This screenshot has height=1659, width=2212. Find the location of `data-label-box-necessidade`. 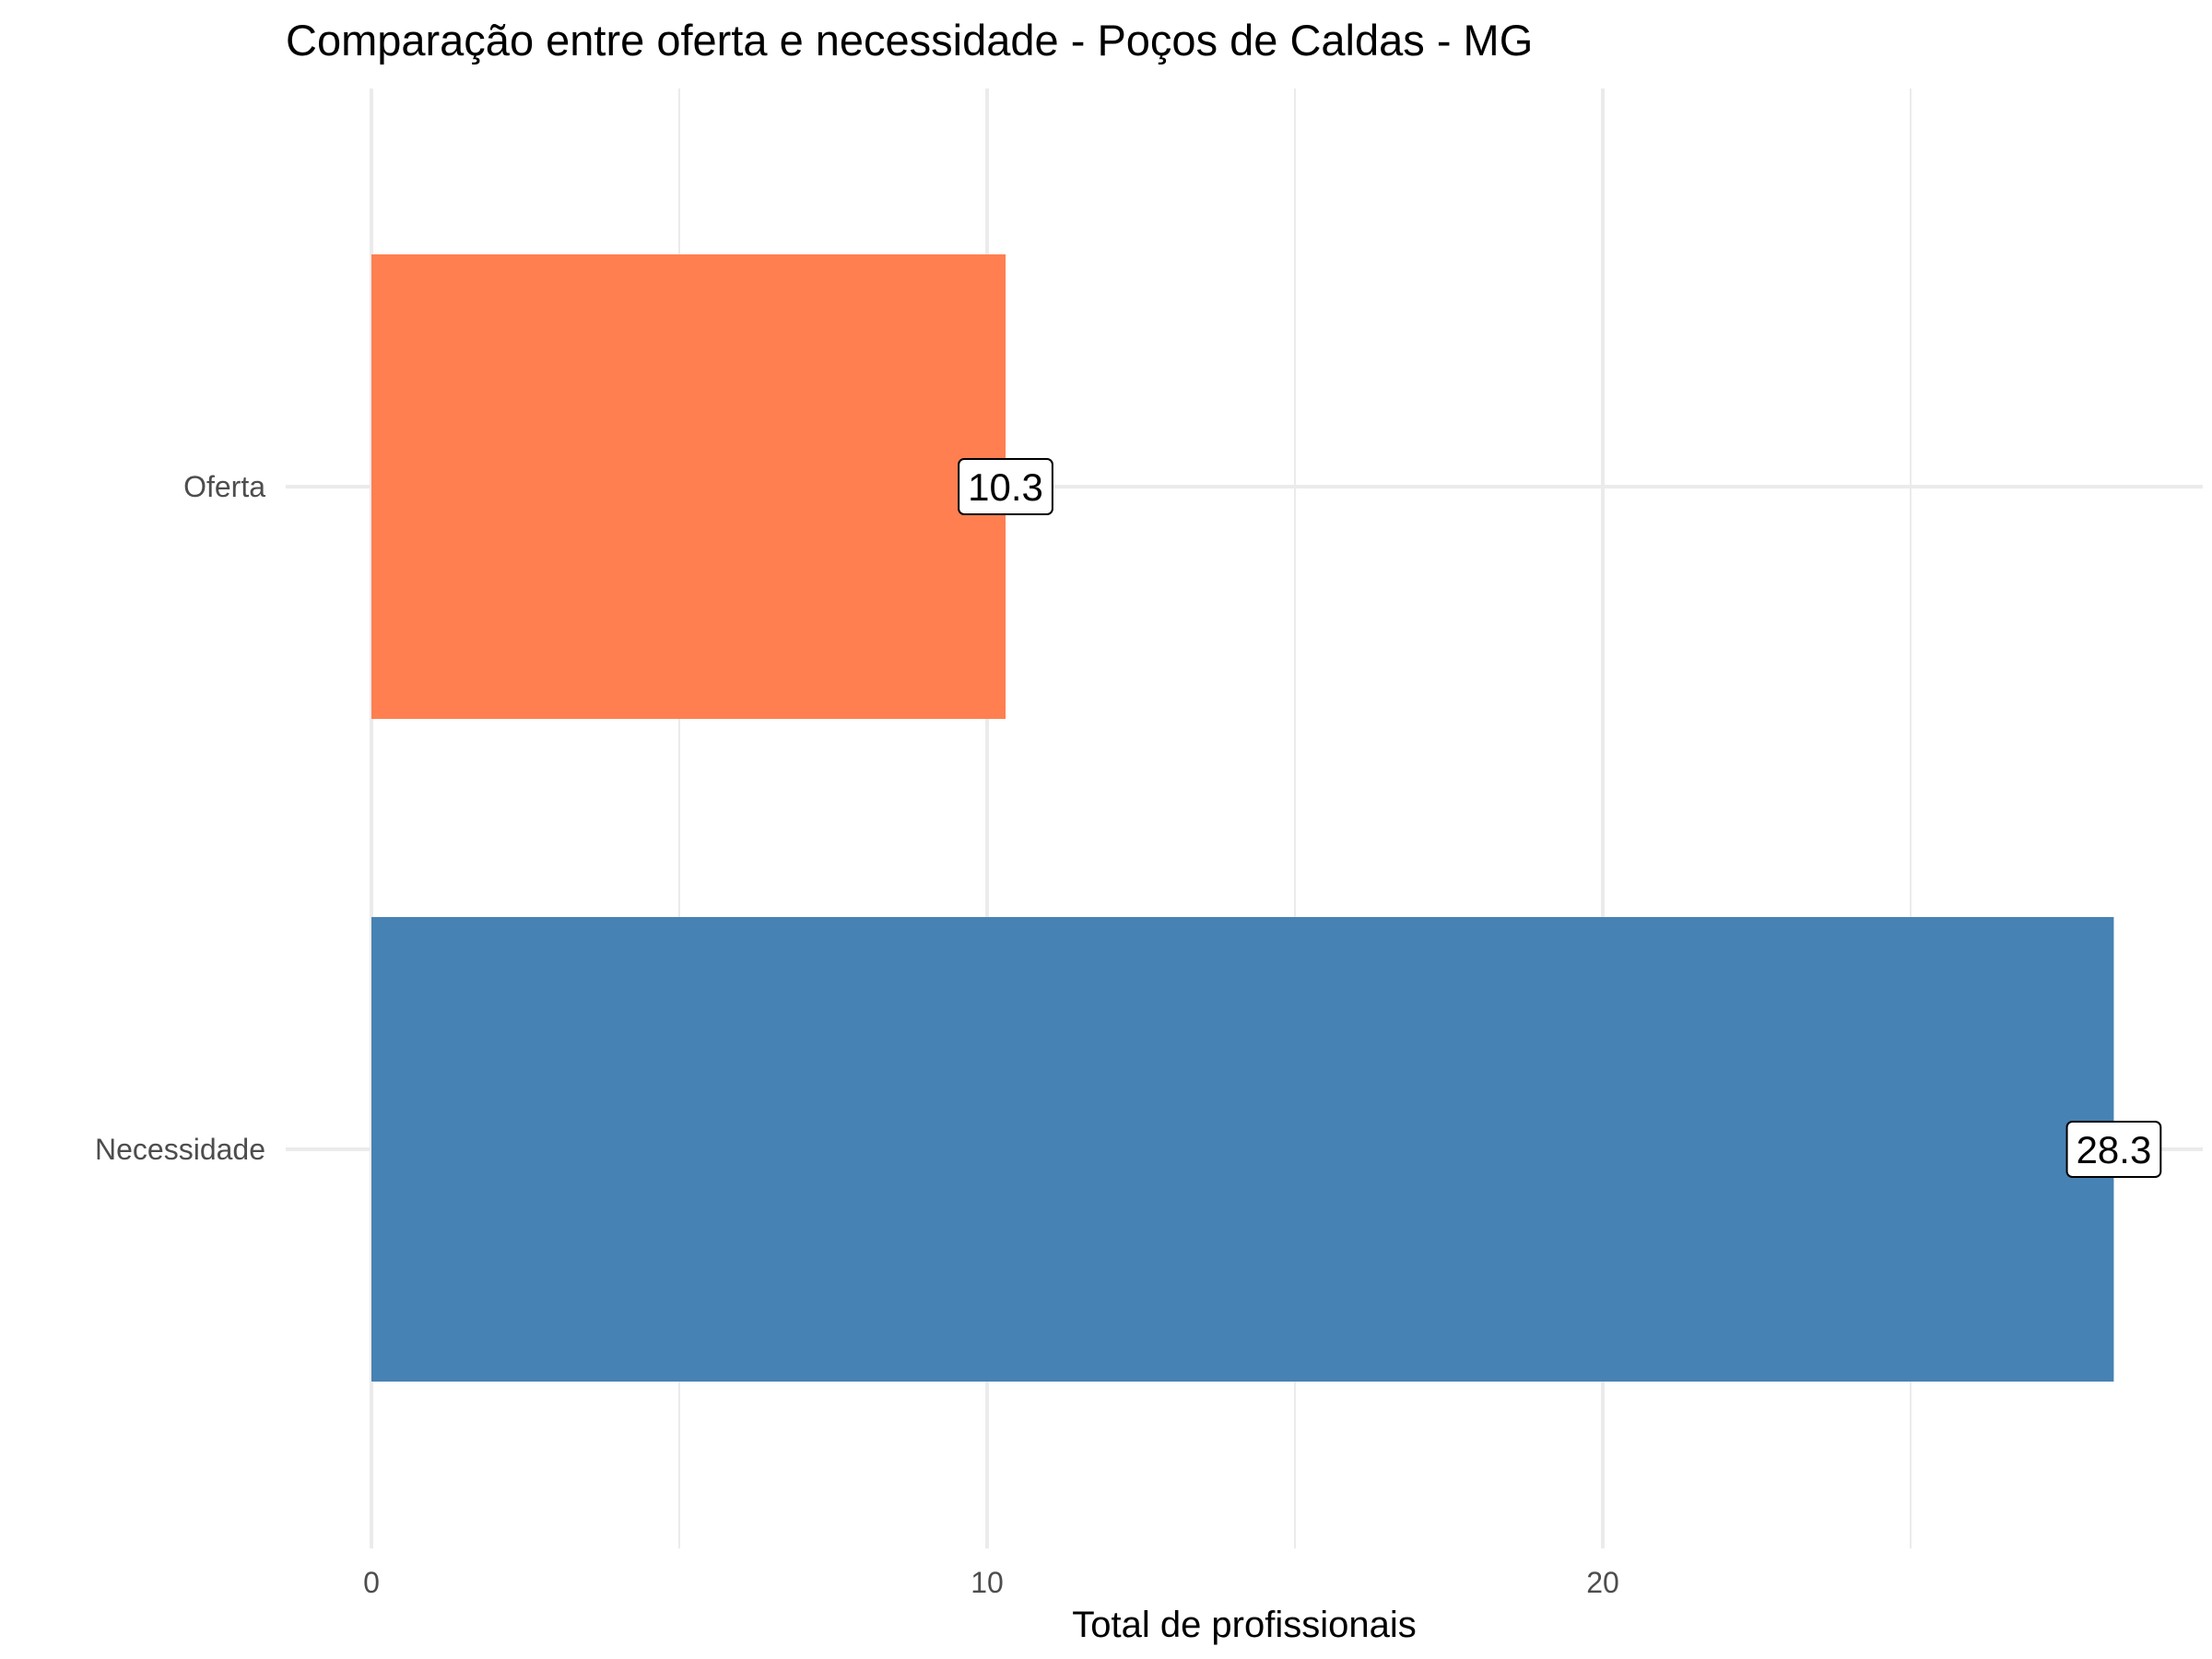

data-label-box-necessidade is located at coordinates (2113, 1149).